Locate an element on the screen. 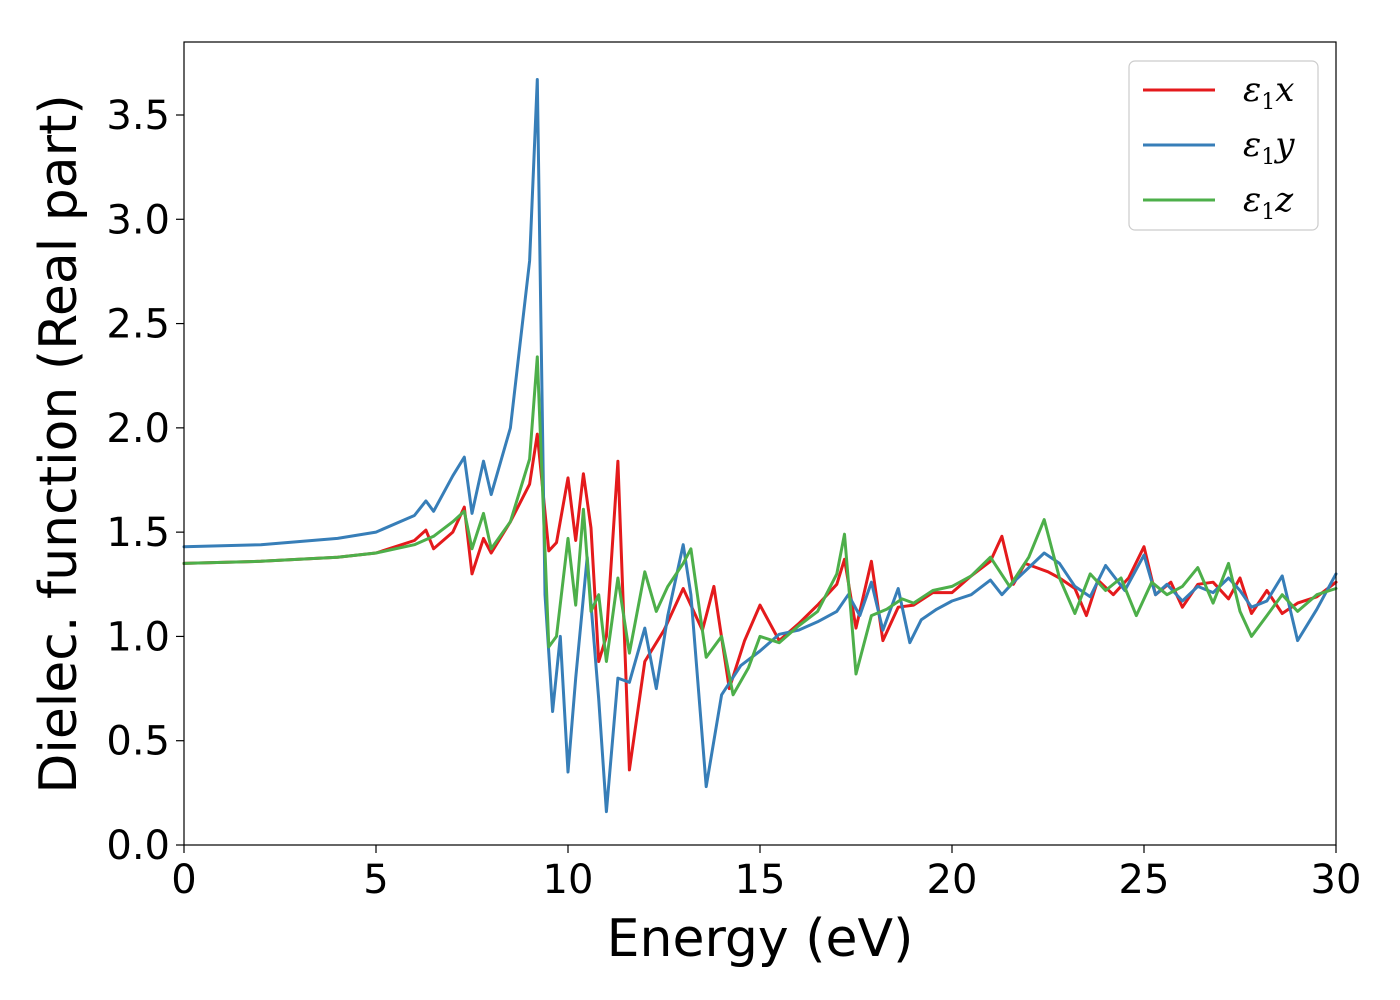 Image resolution: width=1400 pixels, height=1000 pixels. x-tick-label: 5 is located at coordinates (375, 880).